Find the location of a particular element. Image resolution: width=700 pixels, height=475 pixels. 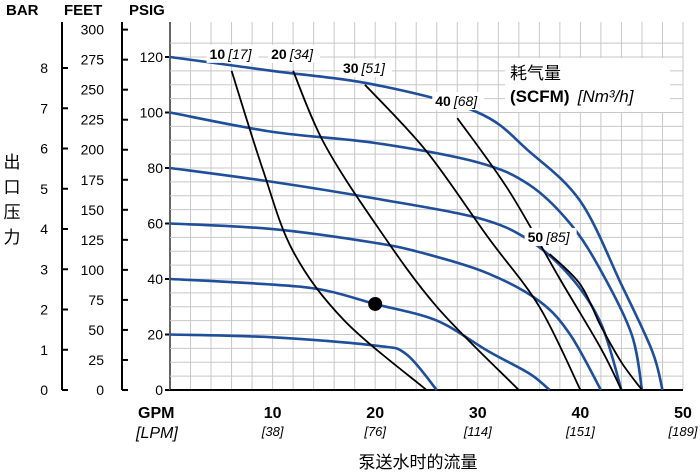

x-tick-label-gpm: 40 is located at coordinates (581, 413).